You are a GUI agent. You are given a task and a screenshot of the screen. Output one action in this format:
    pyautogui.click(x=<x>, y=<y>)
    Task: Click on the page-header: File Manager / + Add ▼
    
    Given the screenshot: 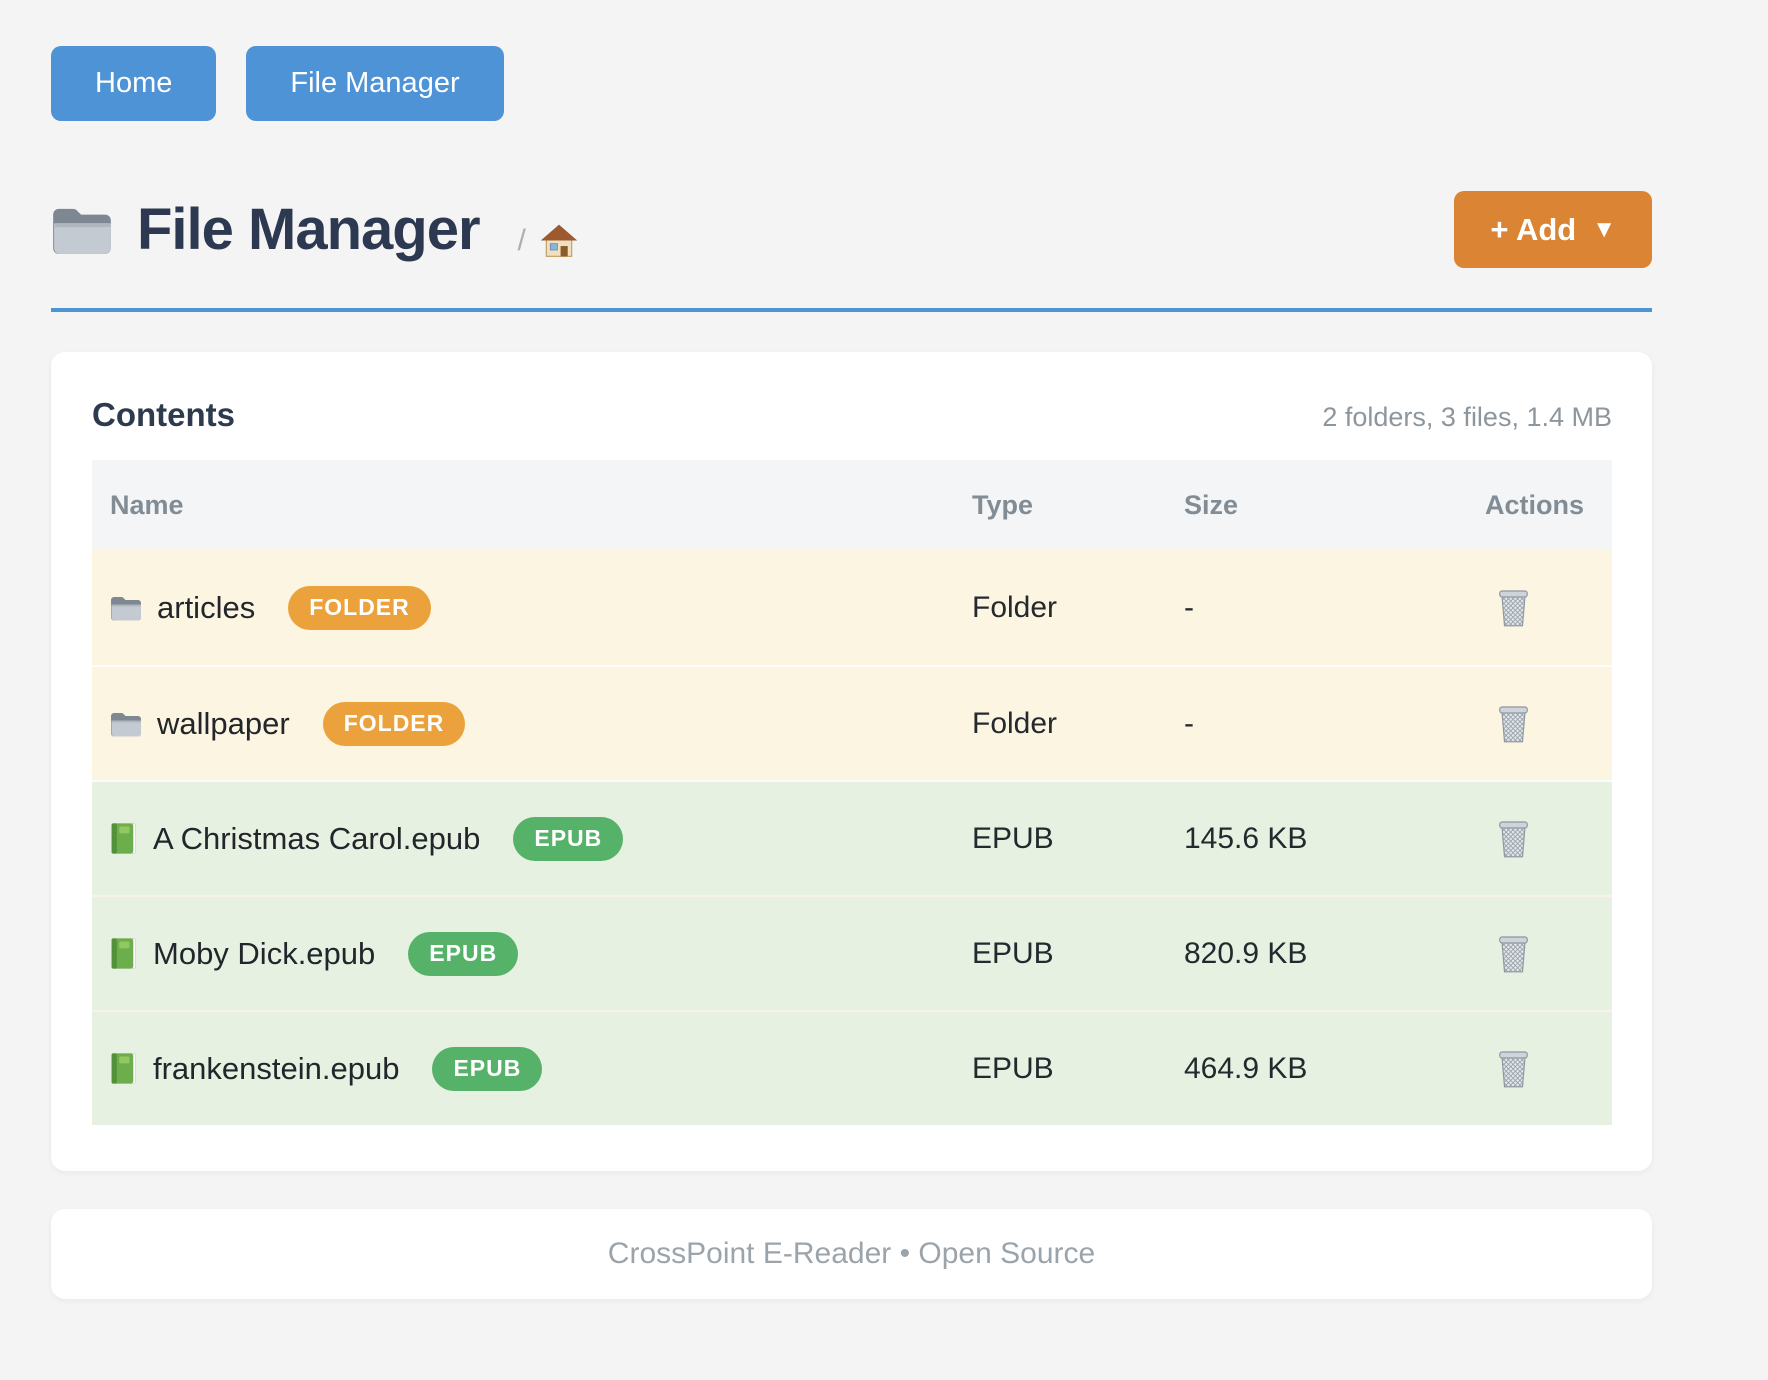 What is the action you would take?
    pyautogui.click(x=851, y=229)
    